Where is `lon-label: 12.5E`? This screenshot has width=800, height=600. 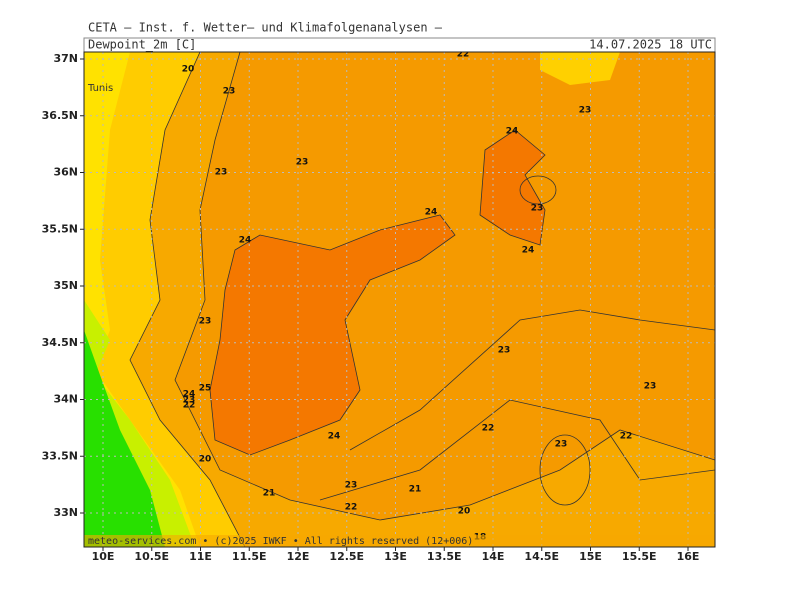
lon-label: 12.5E is located at coordinates (346, 556).